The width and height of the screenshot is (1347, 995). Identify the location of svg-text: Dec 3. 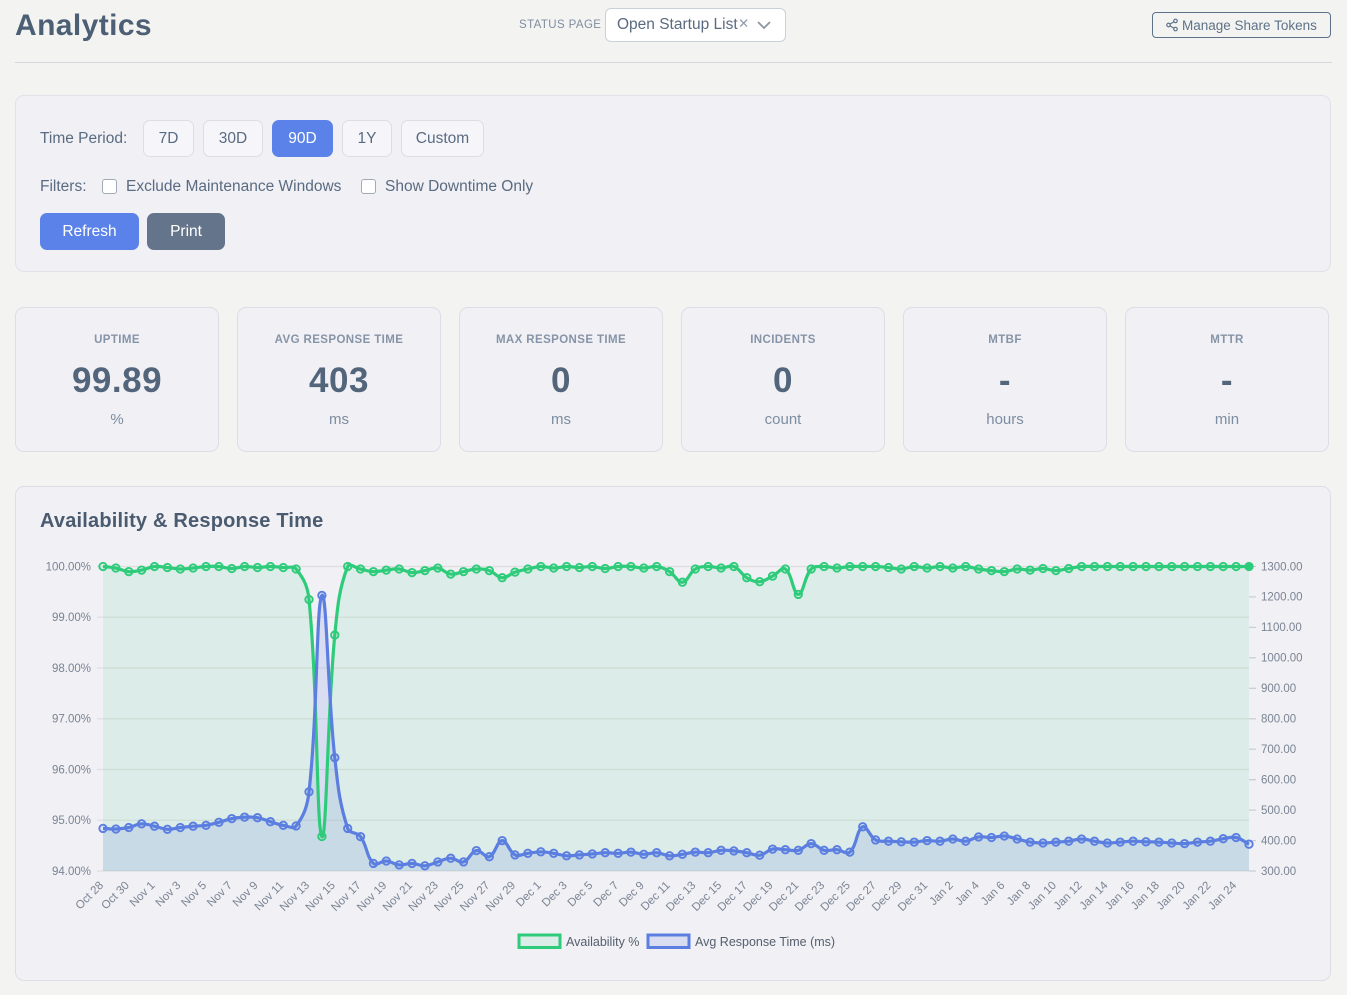
(555, 895).